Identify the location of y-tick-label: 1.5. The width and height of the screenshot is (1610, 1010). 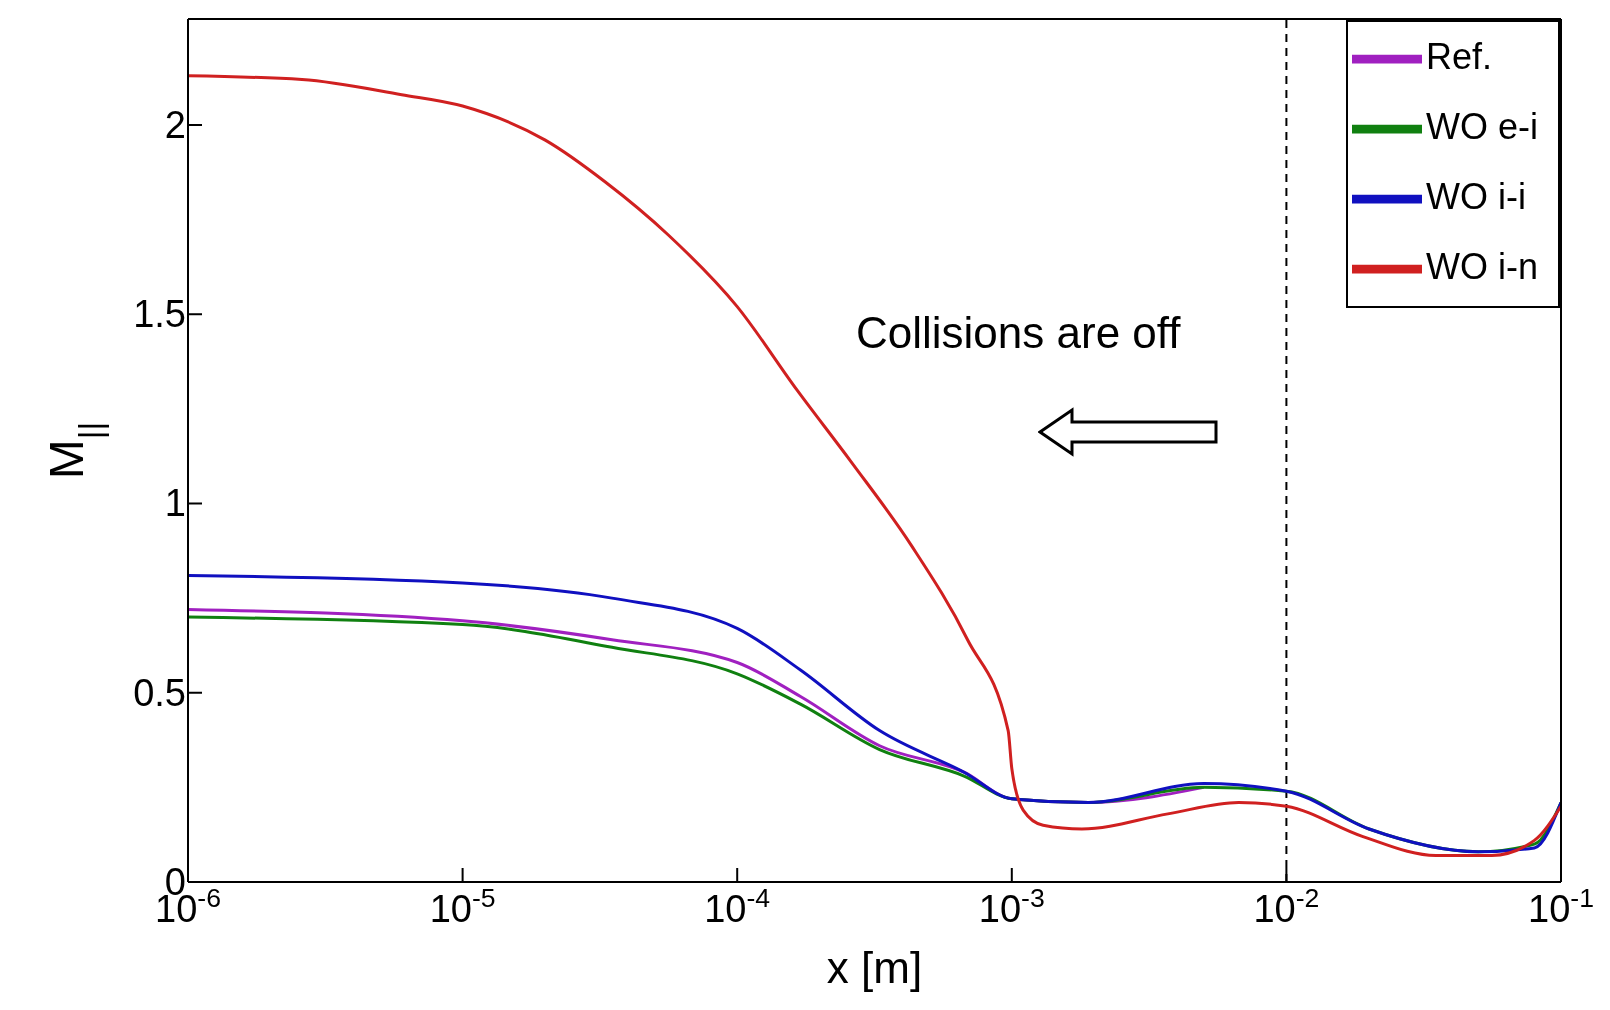
(159, 314).